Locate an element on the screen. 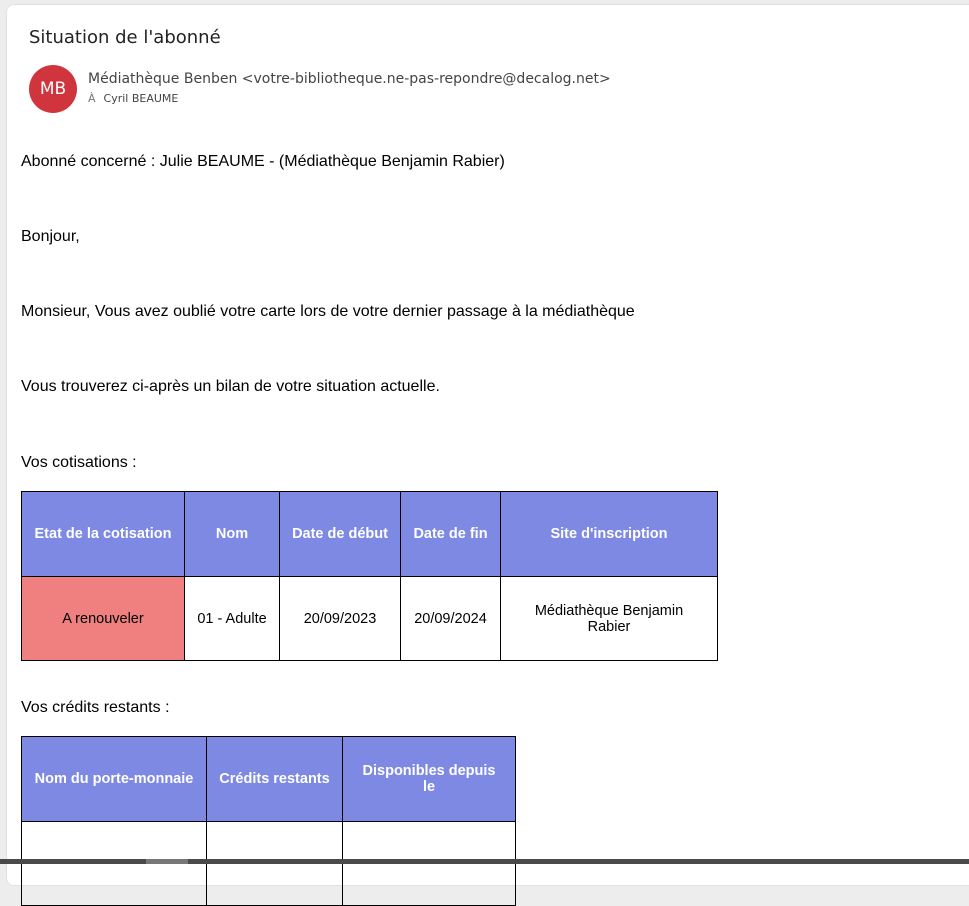  scrollbar-thumb is located at coordinates (167, 861).